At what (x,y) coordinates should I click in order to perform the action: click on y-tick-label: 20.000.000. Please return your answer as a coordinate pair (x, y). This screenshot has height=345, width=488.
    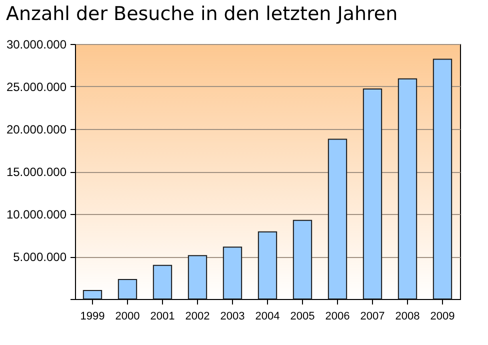
    Looking at the image, I should click on (36, 129).